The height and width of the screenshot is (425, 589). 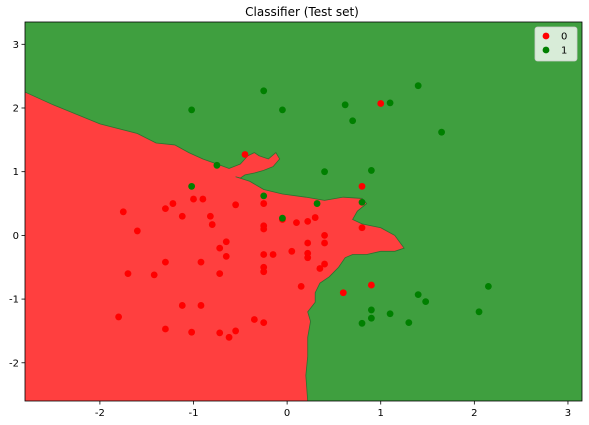 I want to click on x-tick-label: 2, so click(x=474, y=413).